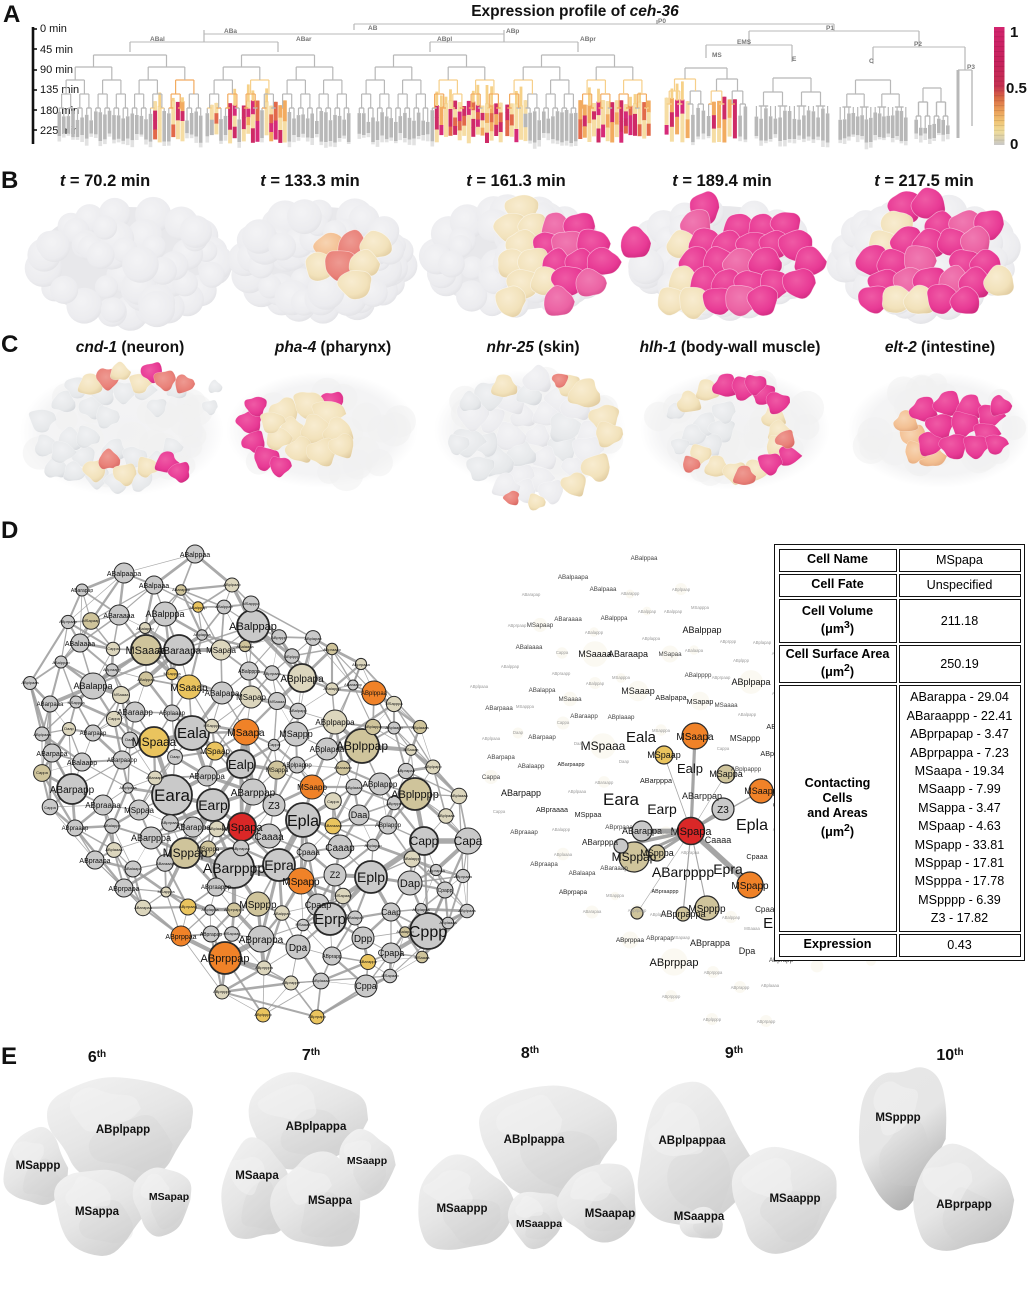  What do you see at coordinates (415, 795) in the screenshot?
I see `svg-text: ABplpppp` at bounding box center [415, 795].